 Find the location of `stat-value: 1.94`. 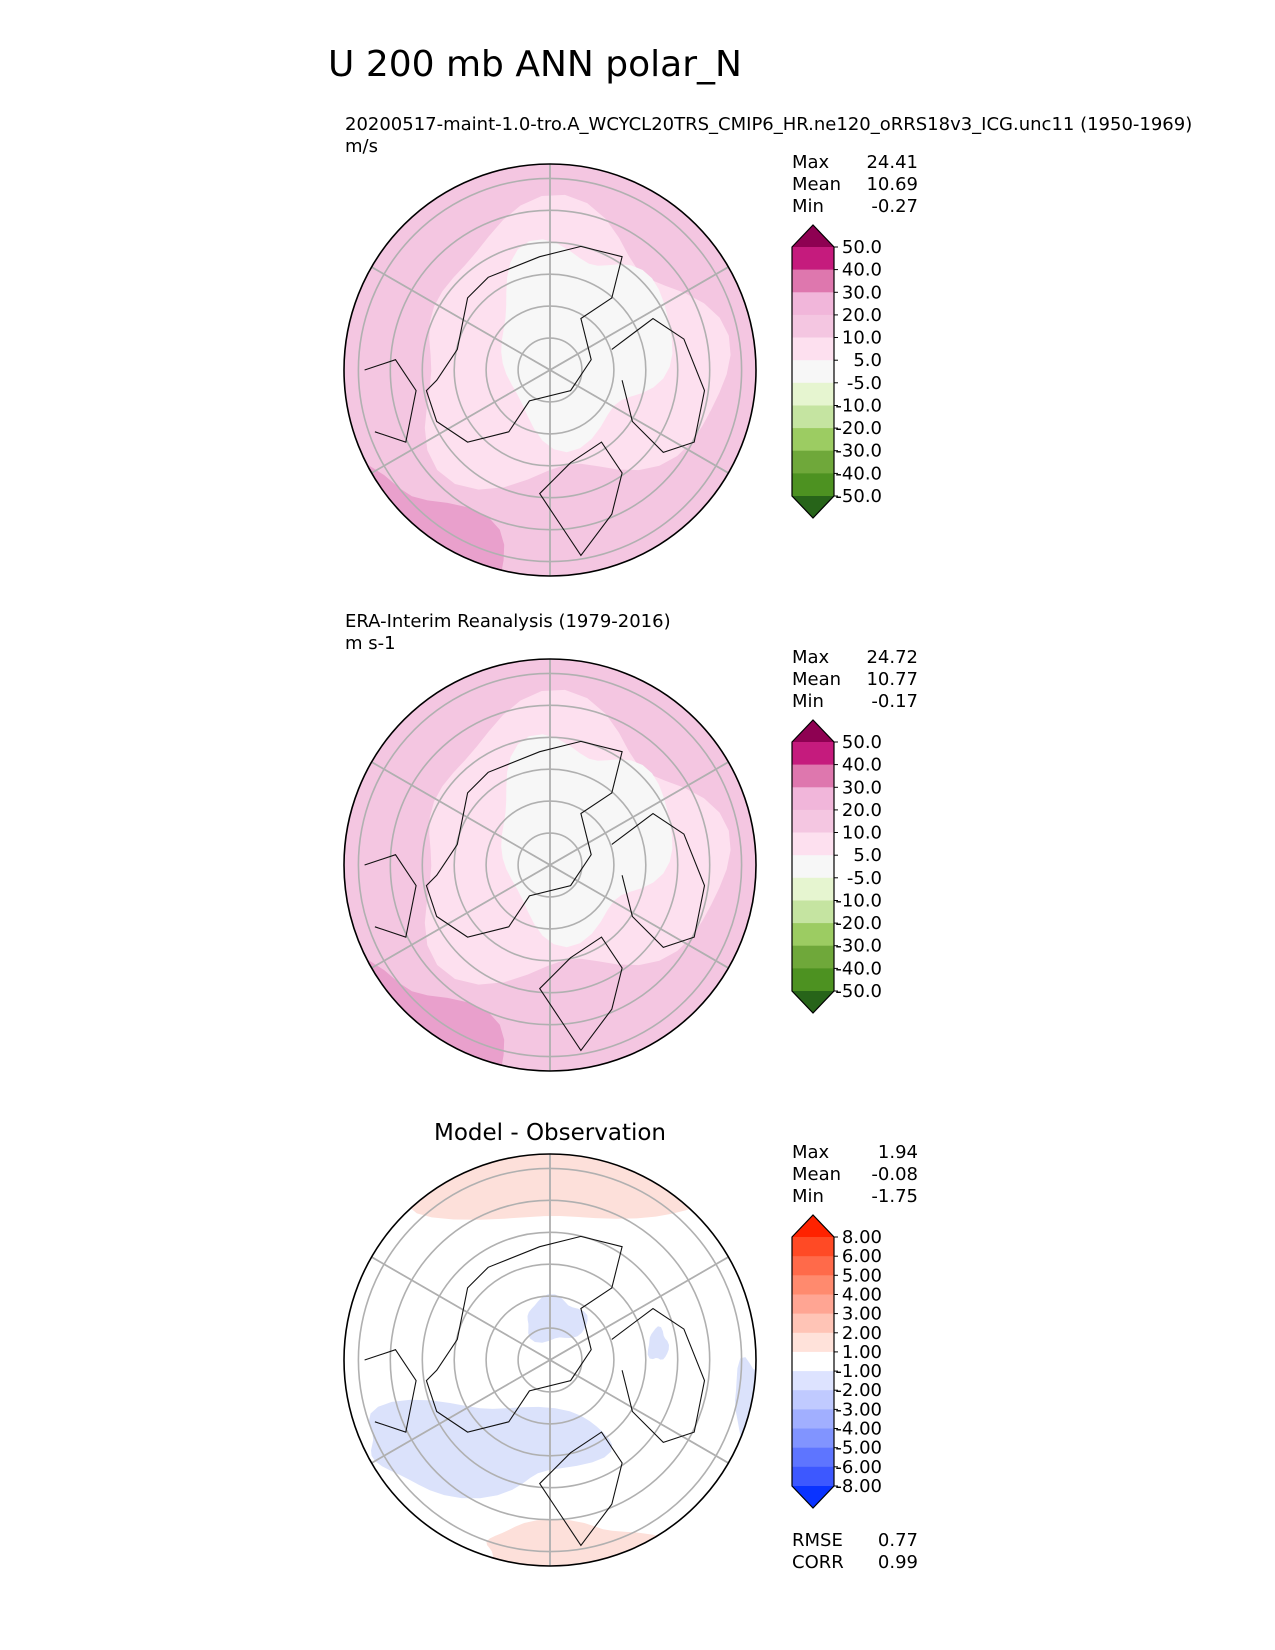

stat-value: 1.94 is located at coordinates (898, 1152).